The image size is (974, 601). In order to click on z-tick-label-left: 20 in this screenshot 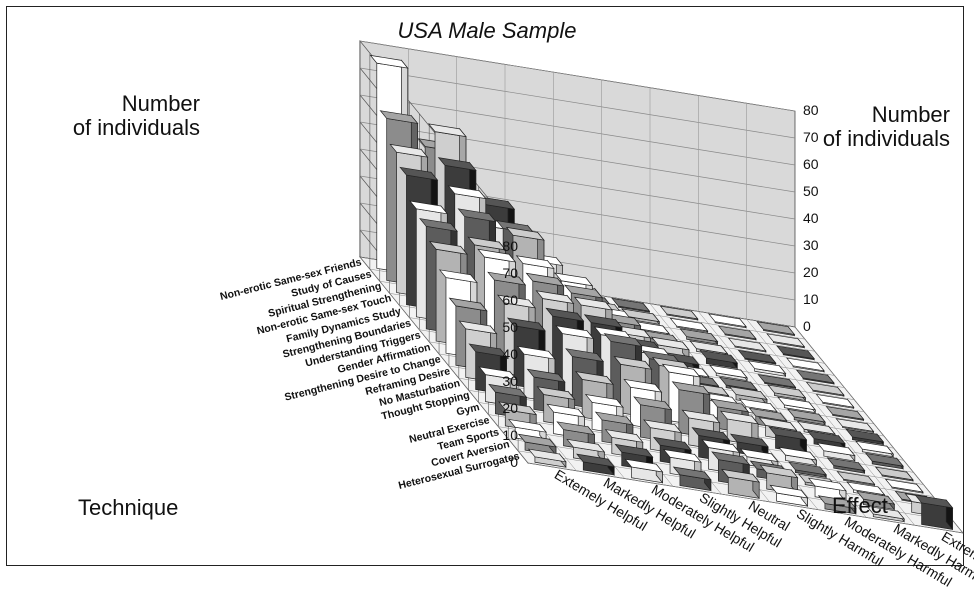, I will do `click(510, 408)`.